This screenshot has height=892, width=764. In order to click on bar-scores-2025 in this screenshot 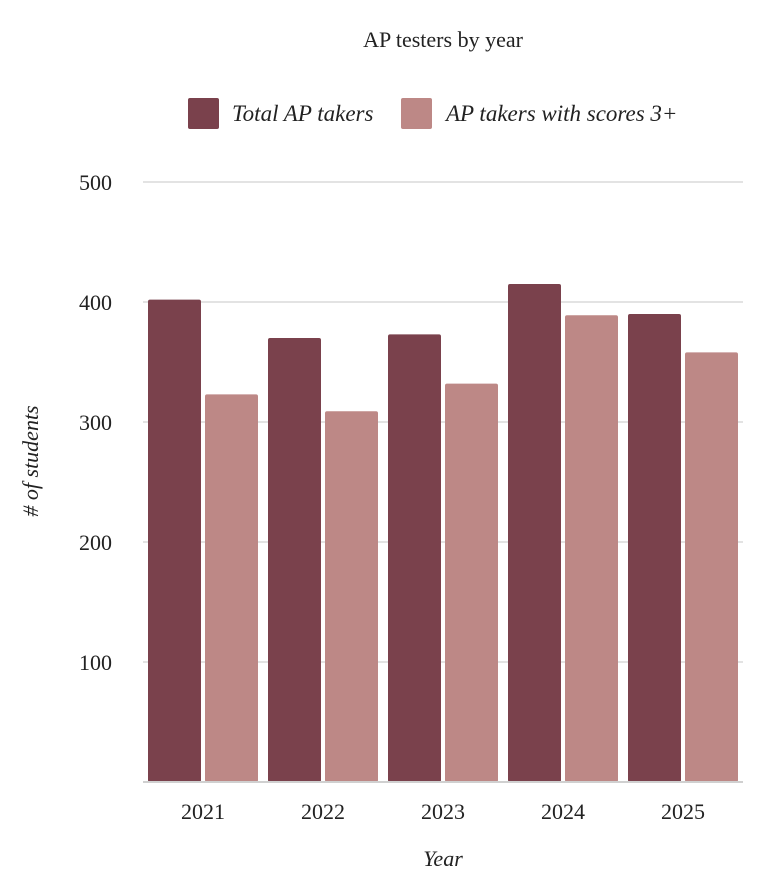, I will do `click(711, 567)`.